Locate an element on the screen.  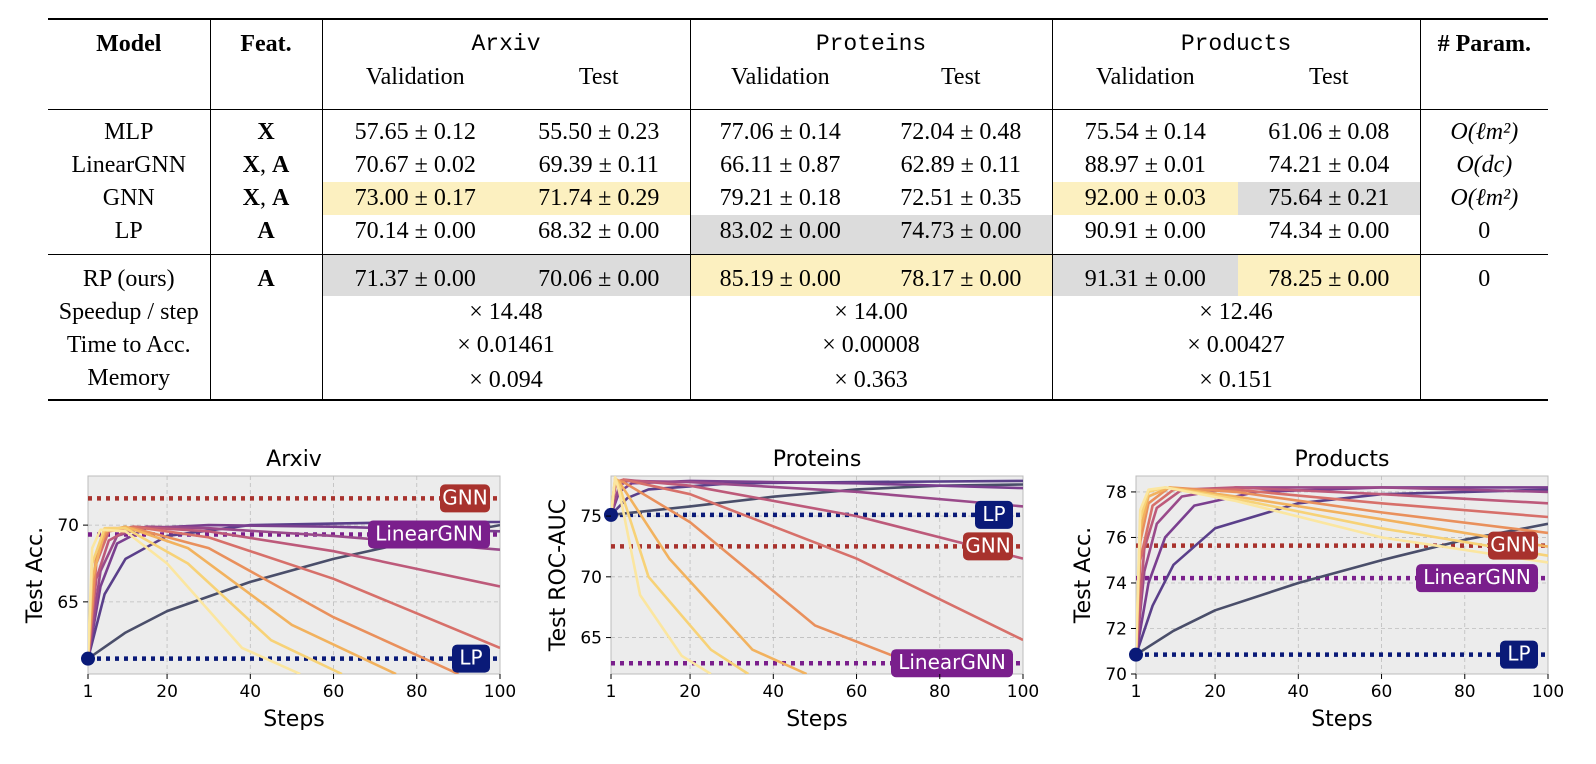
score-cell: 88.97 ± 0.01 is located at coordinates (1145, 165).